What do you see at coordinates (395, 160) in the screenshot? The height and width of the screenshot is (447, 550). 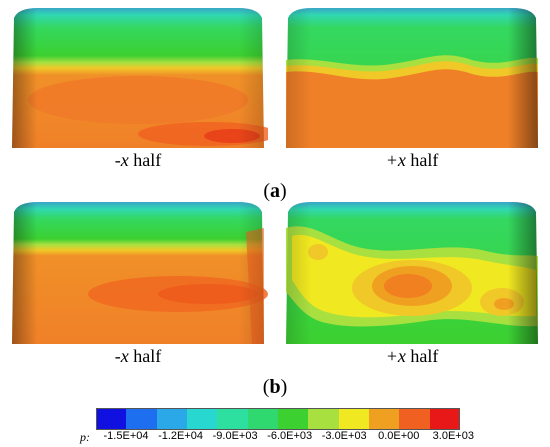 I see `caption-a-right-var: +x` at bounding box center [395, 160].